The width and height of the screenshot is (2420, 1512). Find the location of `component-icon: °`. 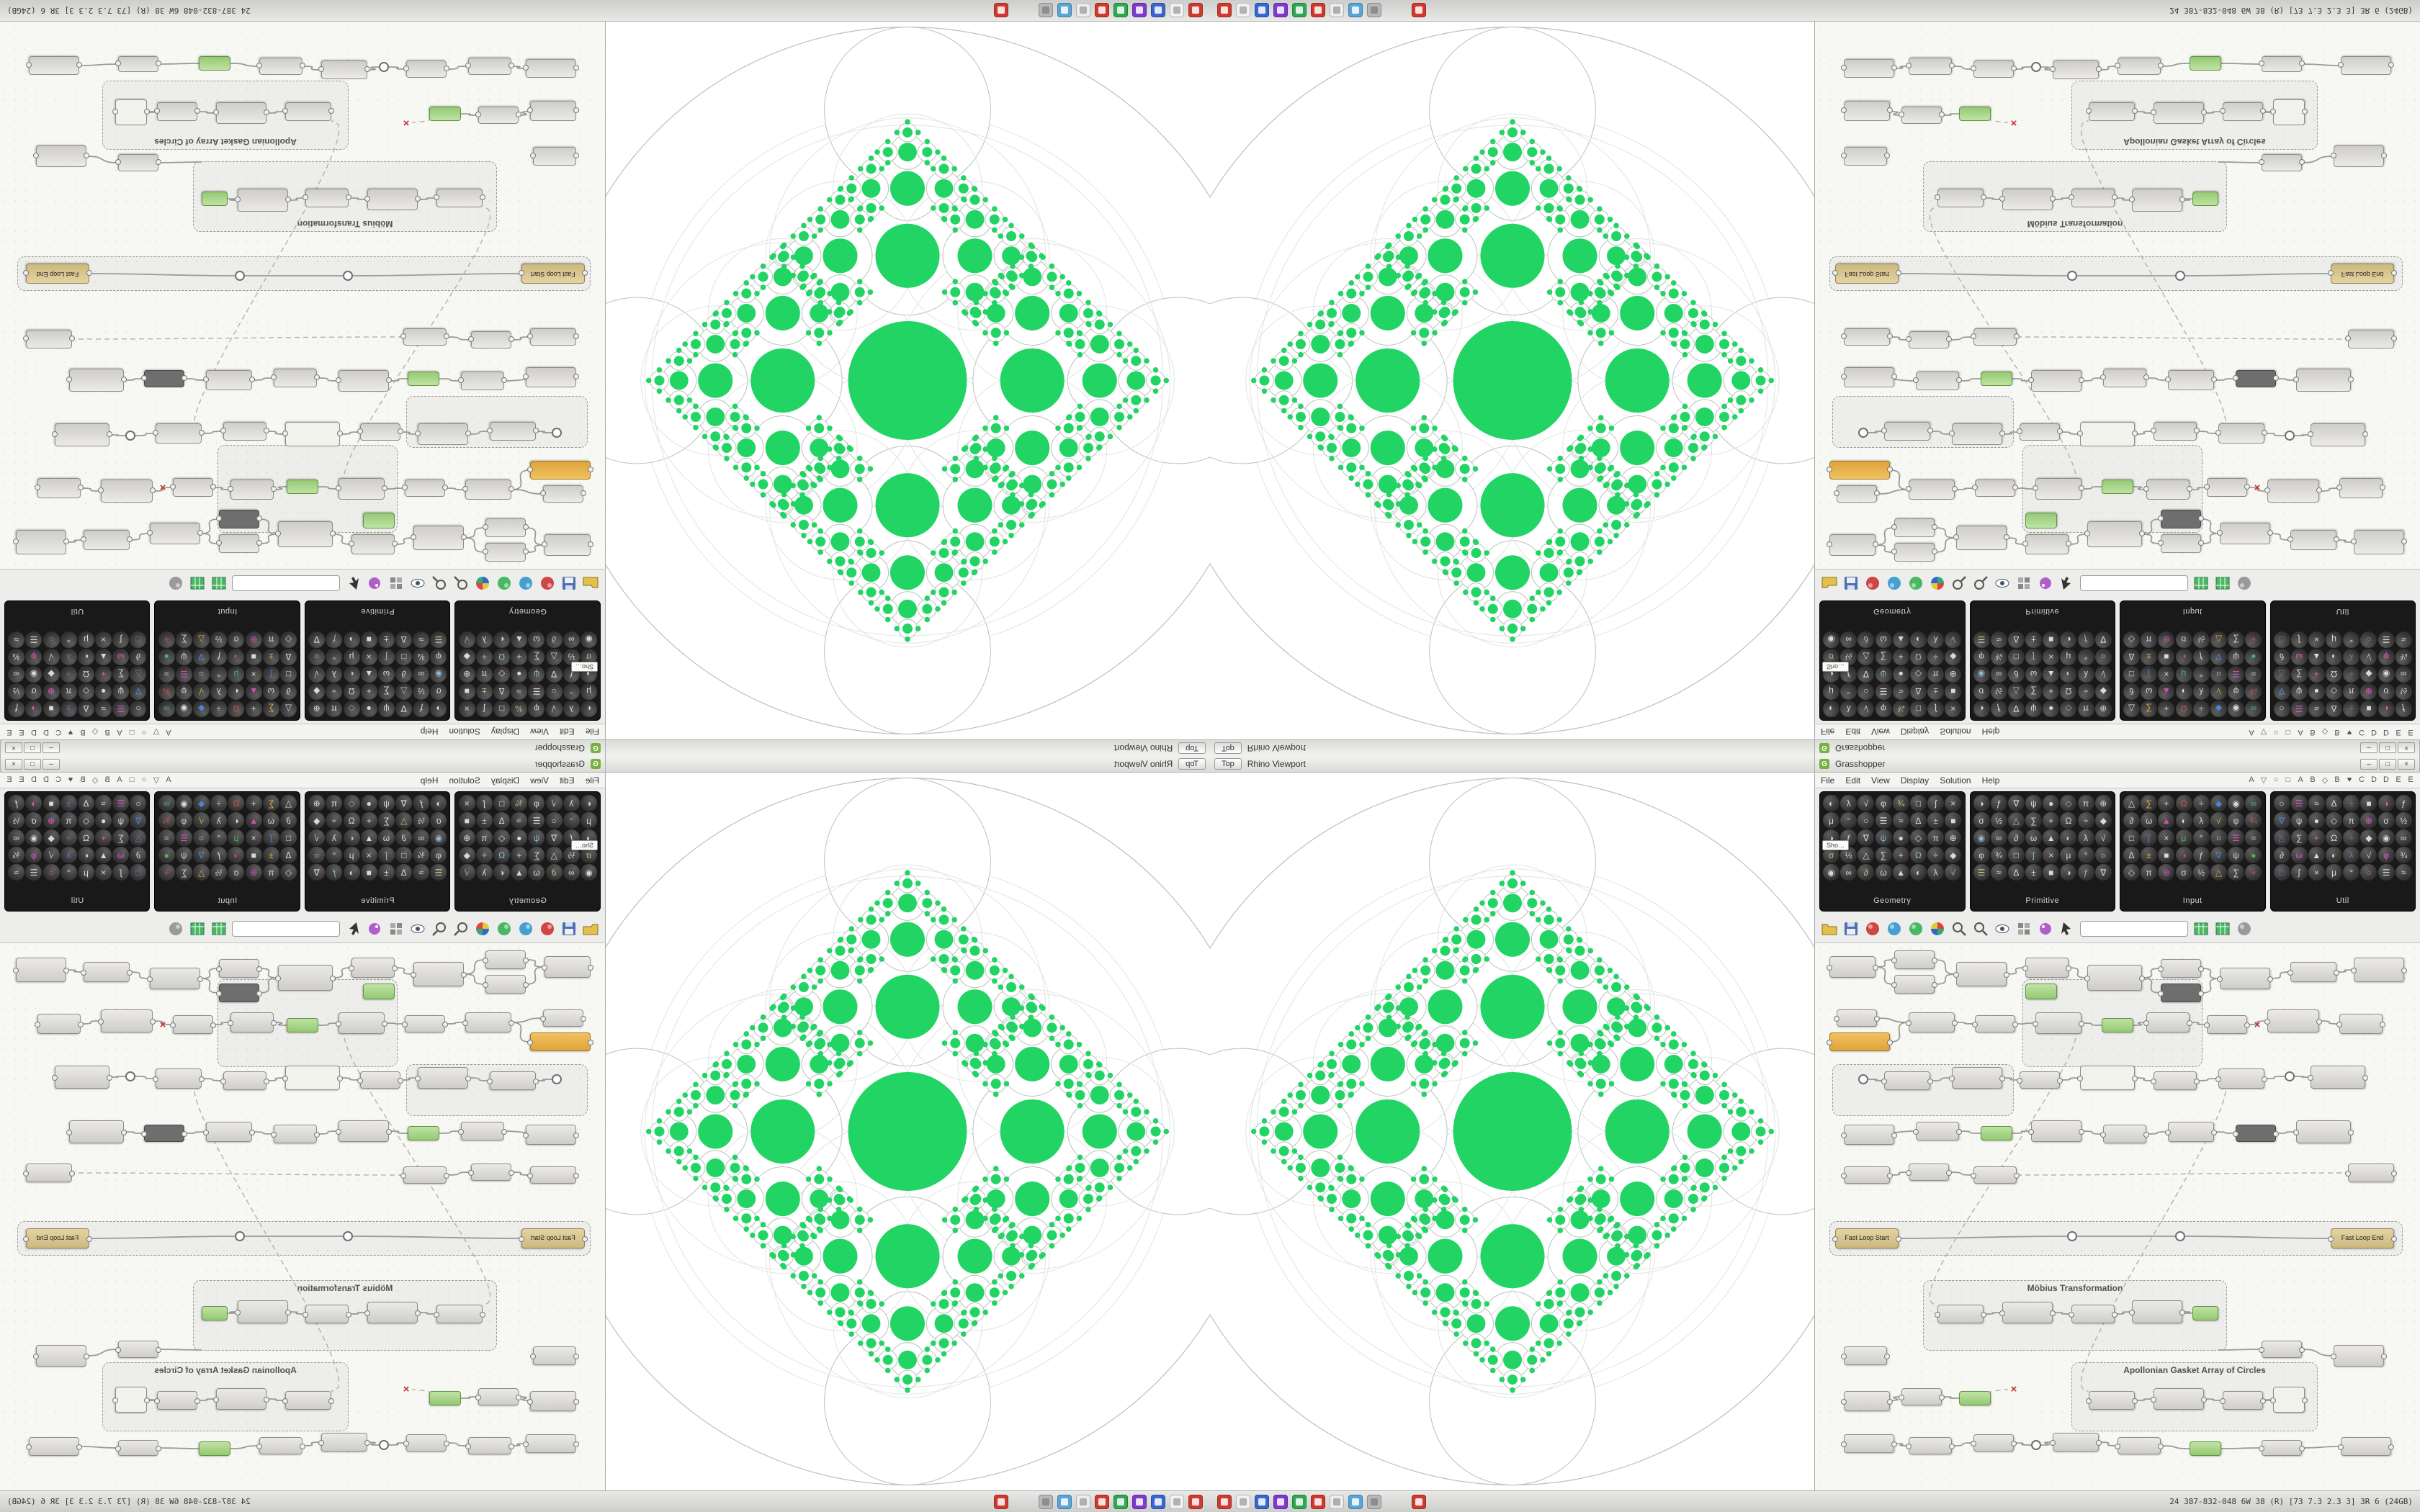

component-icon: ° is located at coordinates (2351, 872).